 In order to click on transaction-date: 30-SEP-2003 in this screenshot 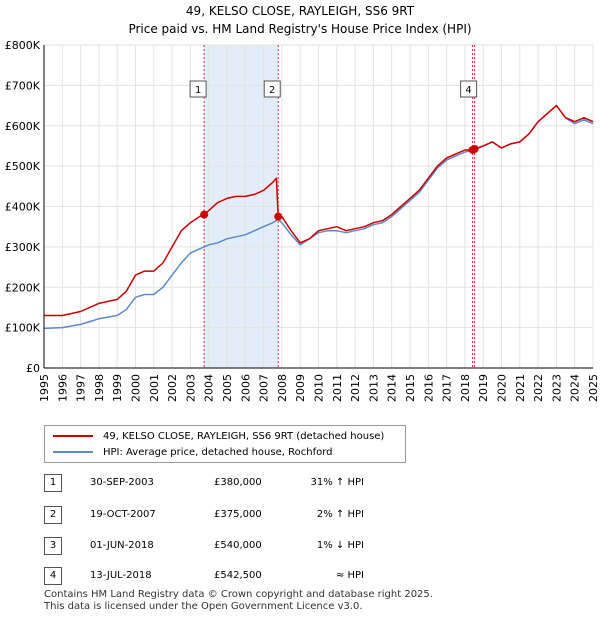, I will do `click(122, 482)`.